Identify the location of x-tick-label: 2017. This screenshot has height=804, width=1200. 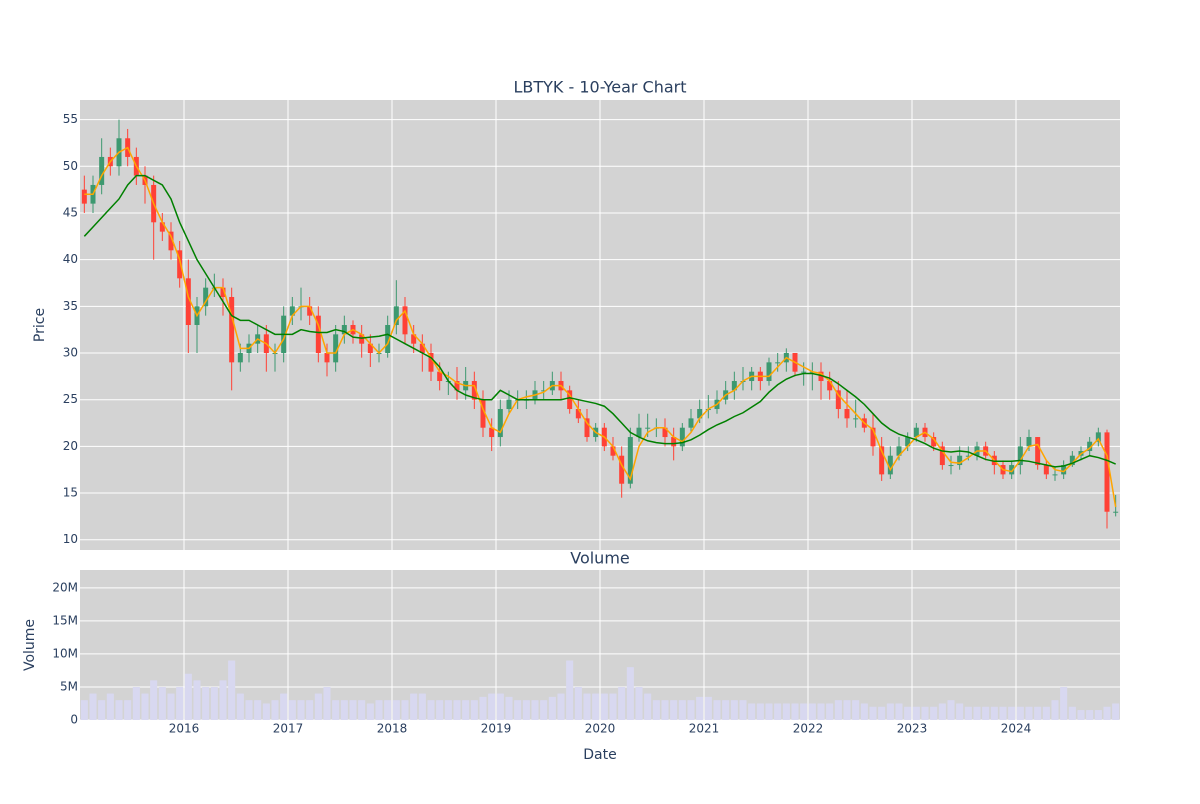
(288, 729).